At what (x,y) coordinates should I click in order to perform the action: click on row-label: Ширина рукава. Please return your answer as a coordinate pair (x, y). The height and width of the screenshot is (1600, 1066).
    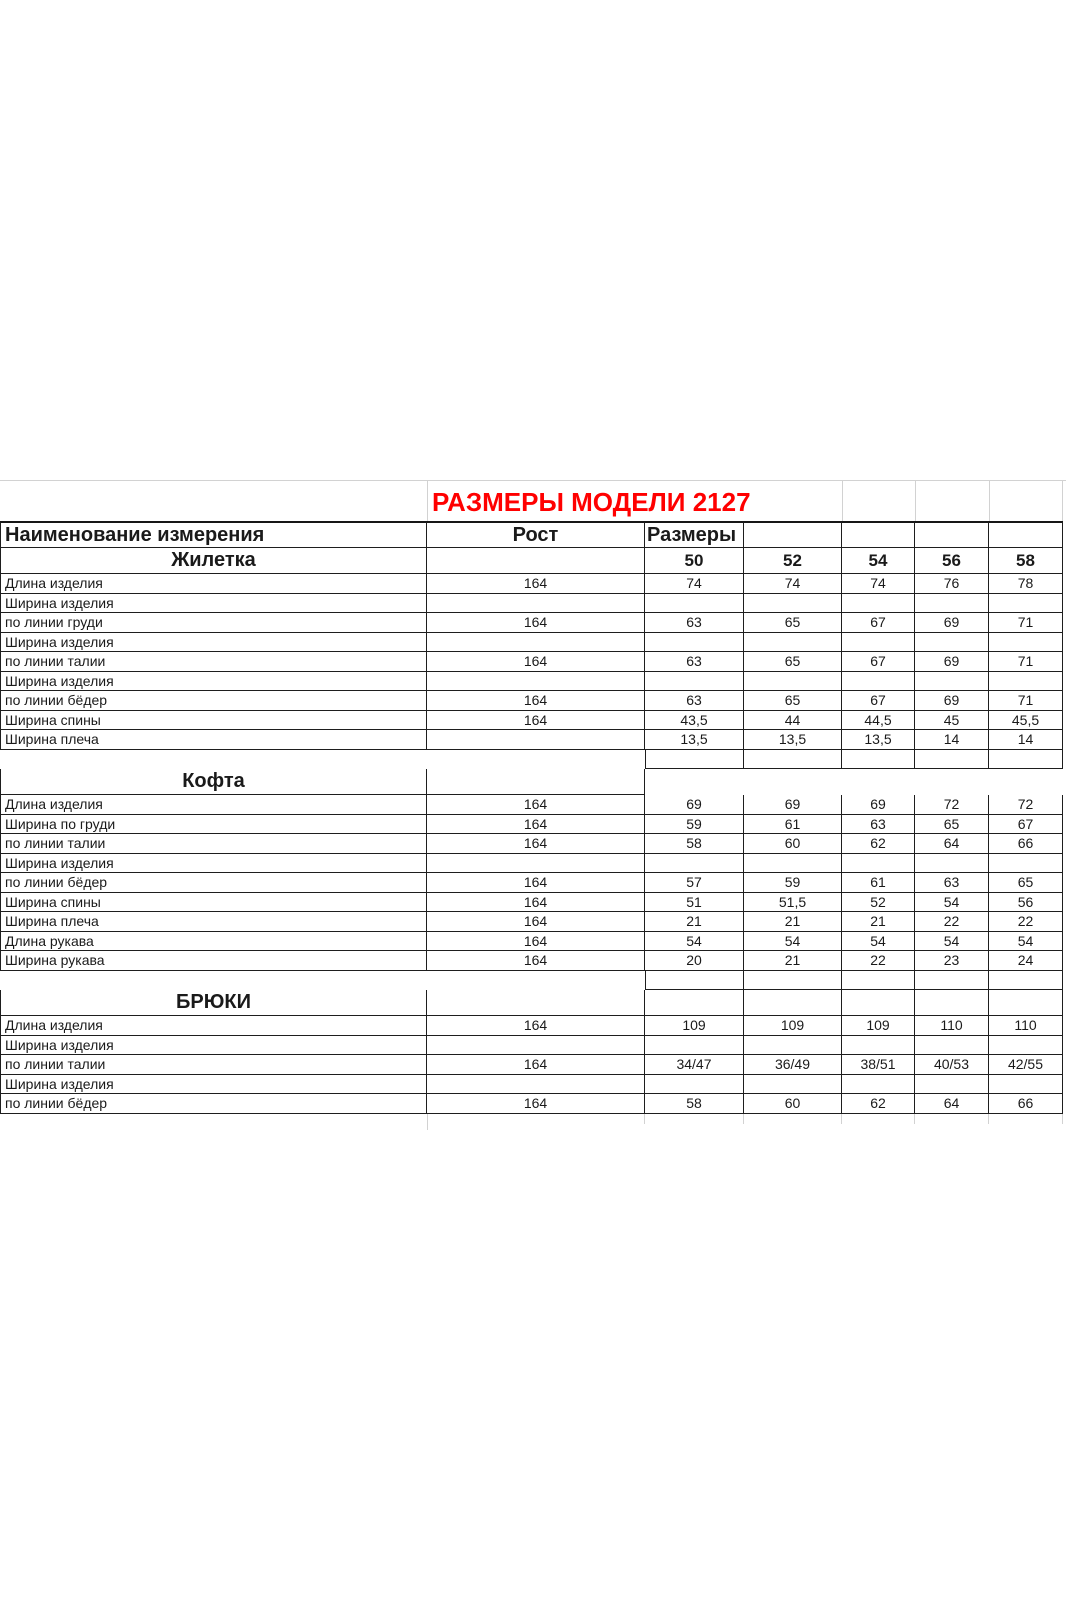
    Looking at the image, I should click on (213, 961).